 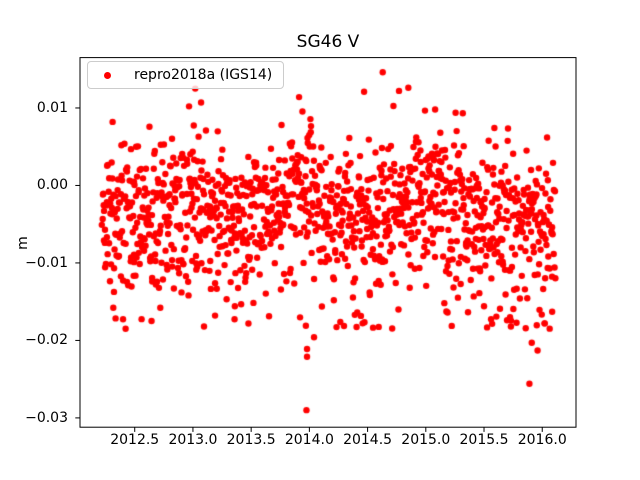 I want to click on x-tick-label: 2012.5, so click(x=135, y=439).